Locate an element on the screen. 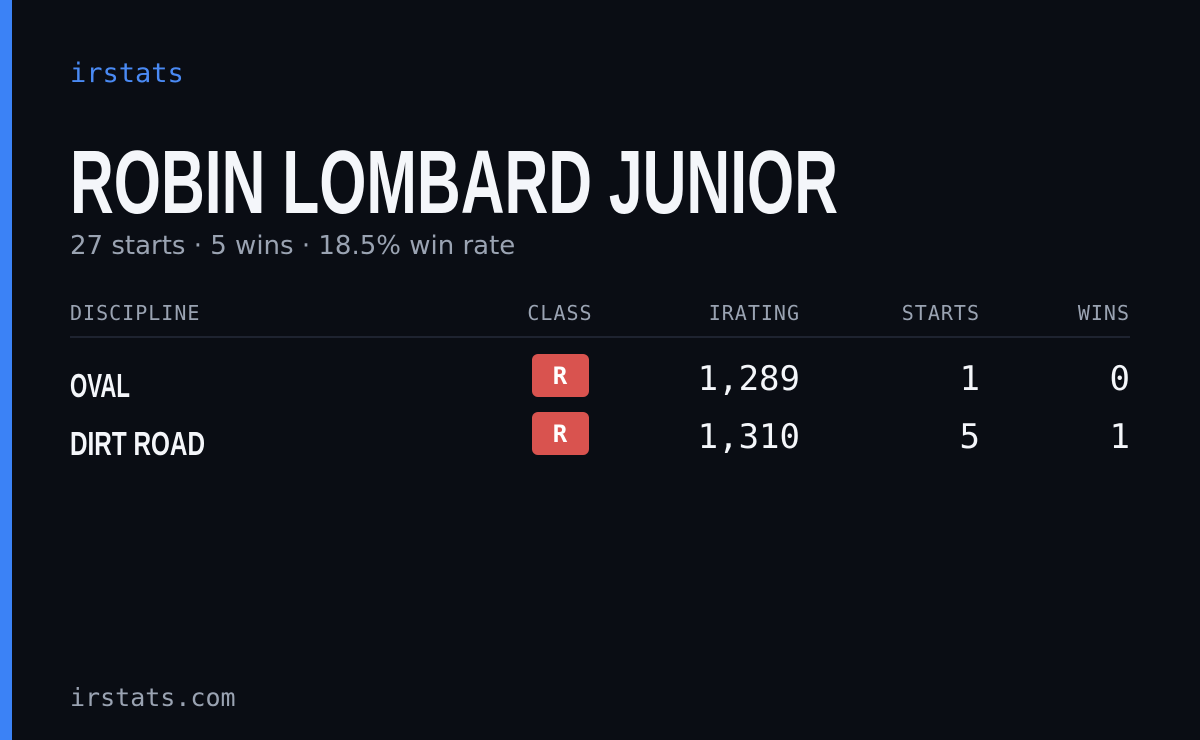 The height and width of the screenshot is (740, 1200). footer: irstats.com is located at coordinates (153, 697).